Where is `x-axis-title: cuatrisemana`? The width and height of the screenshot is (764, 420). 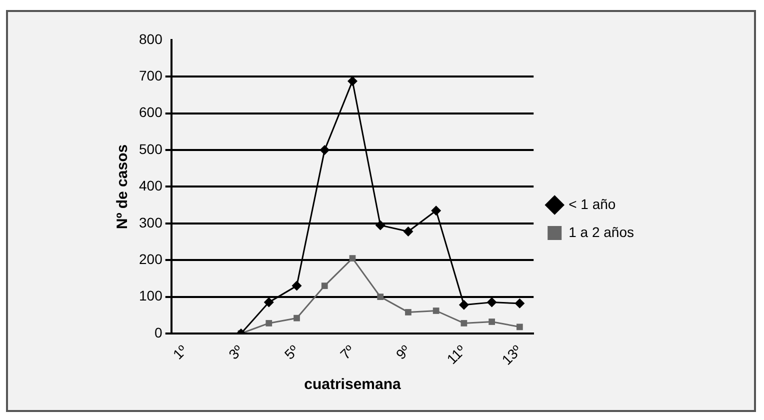
x-axis-title: cuatrisemana is located at coordinates (353, 385).